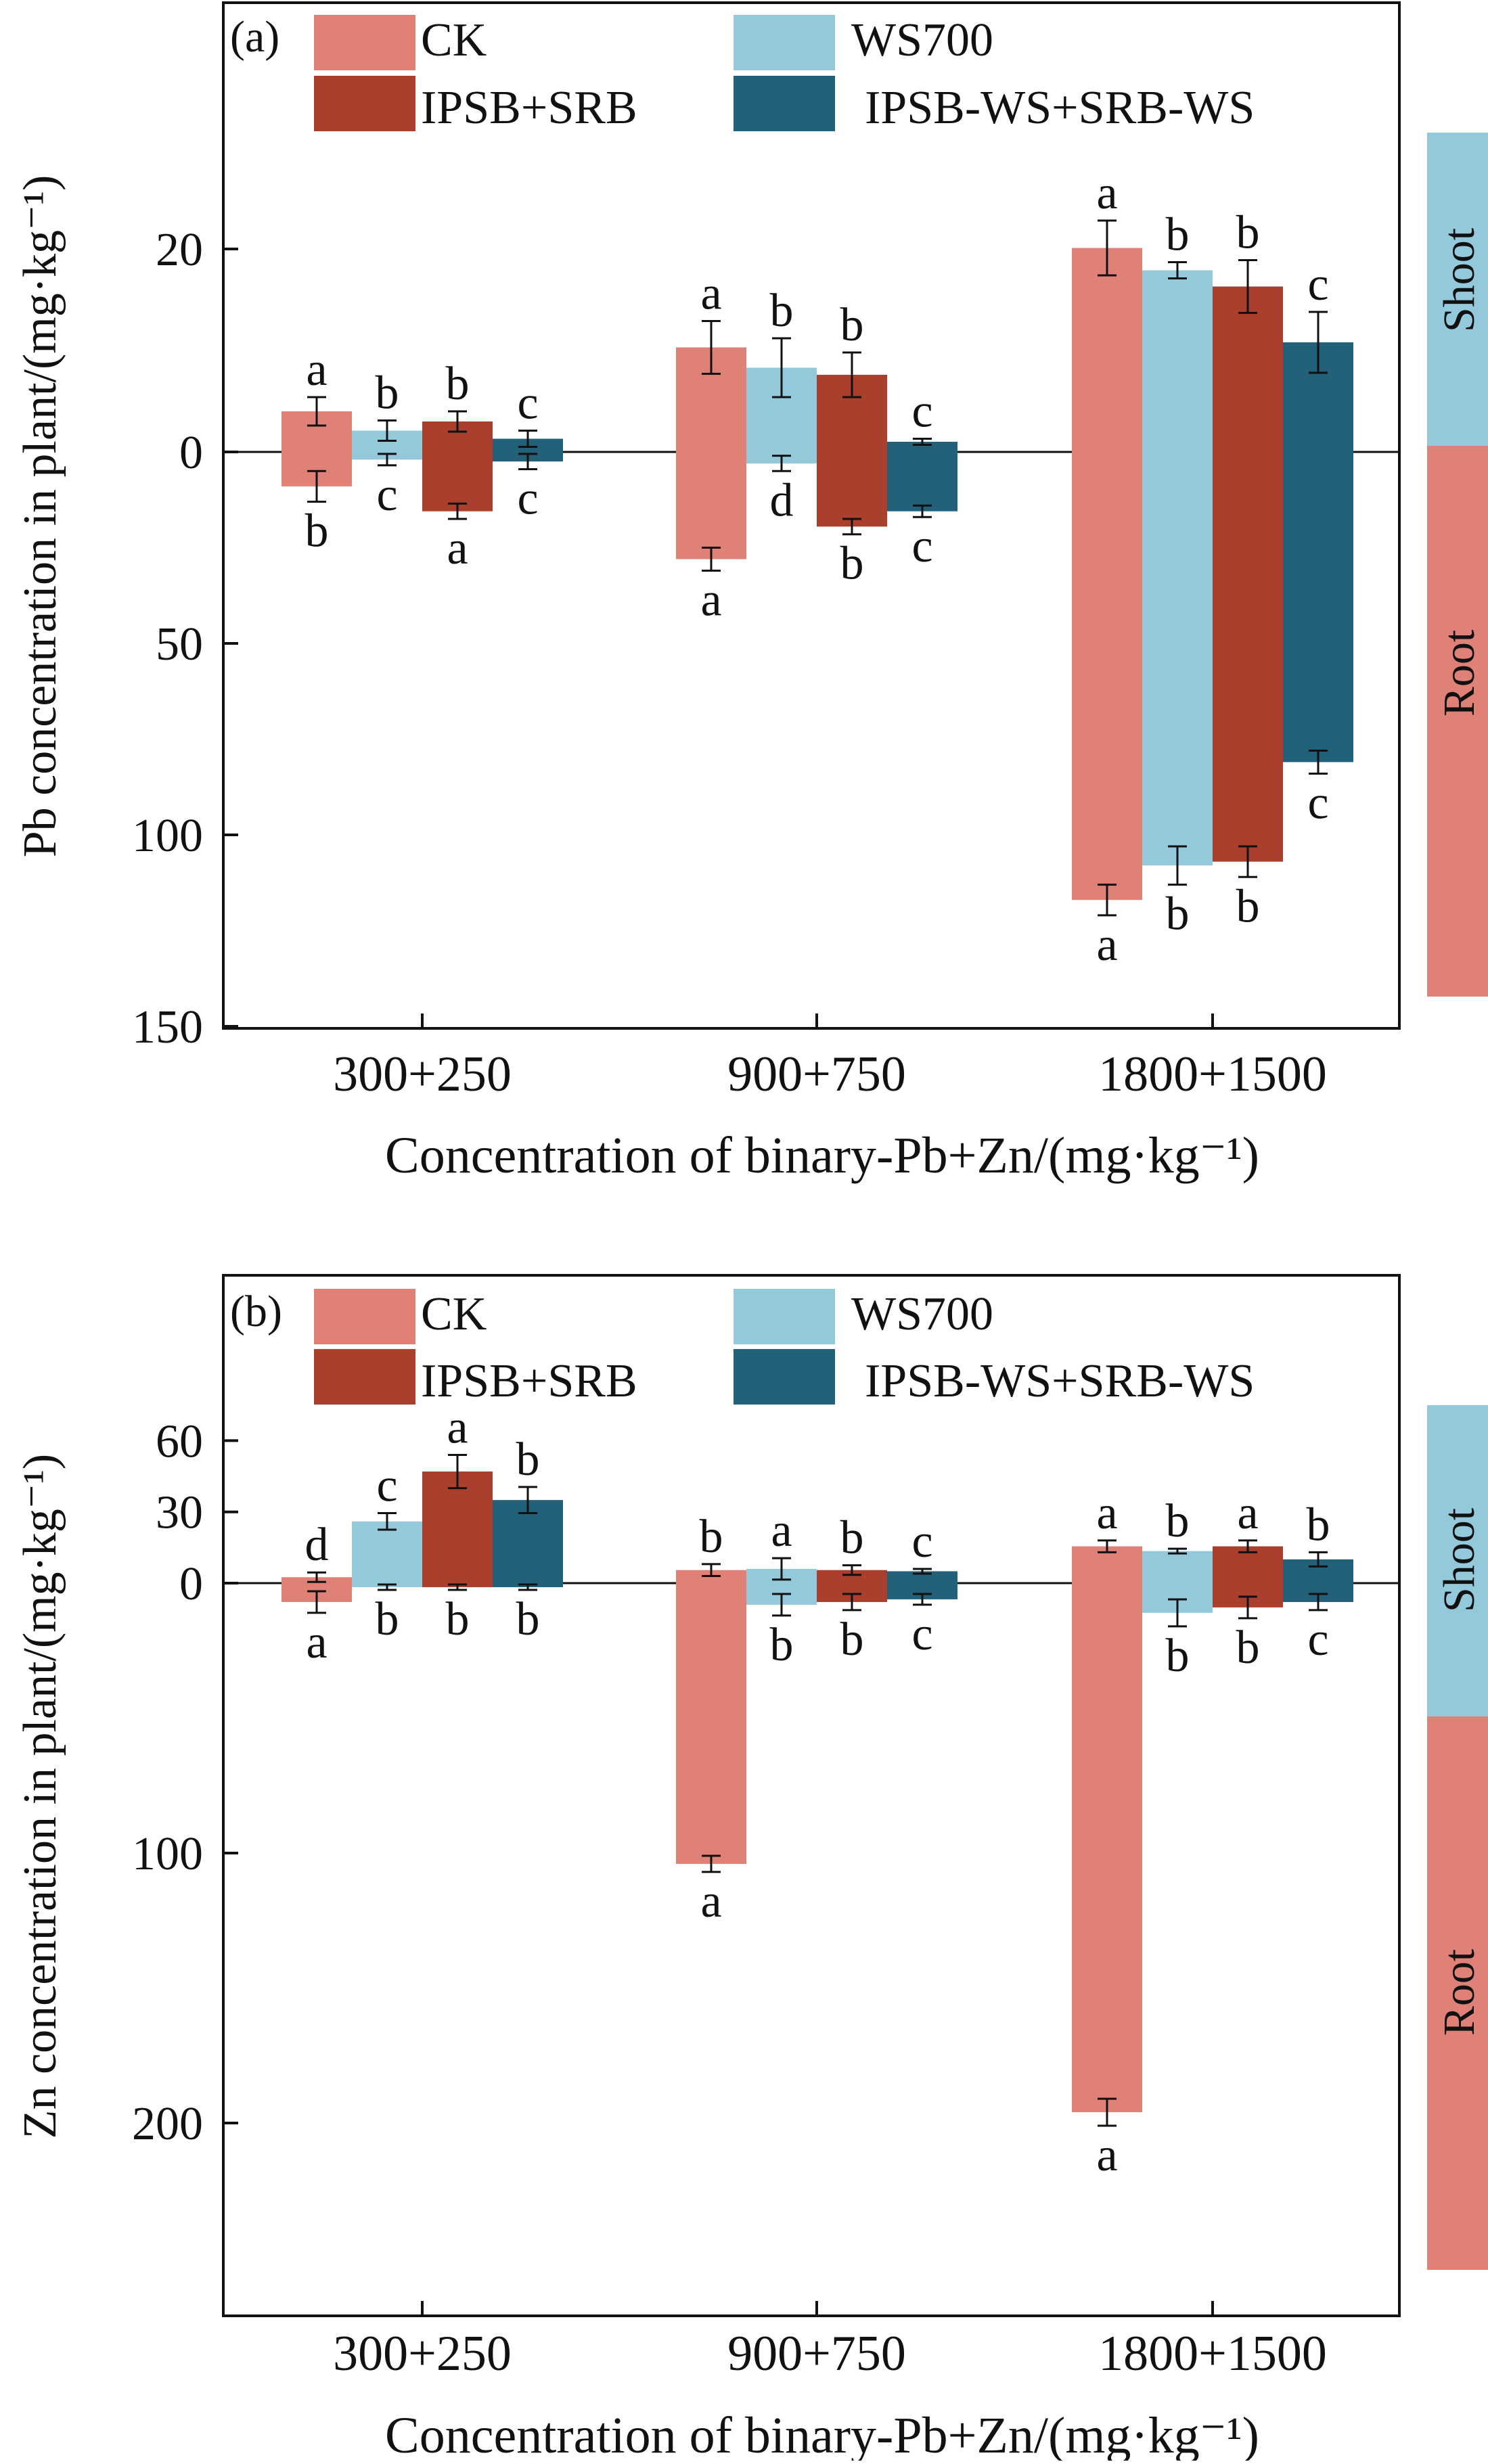  Describe the element at coordinates (40, 1796) in the screenshot. I see `y-axis-label: Zn concentration in plant/(mg·kg⁻¹)` at that location.